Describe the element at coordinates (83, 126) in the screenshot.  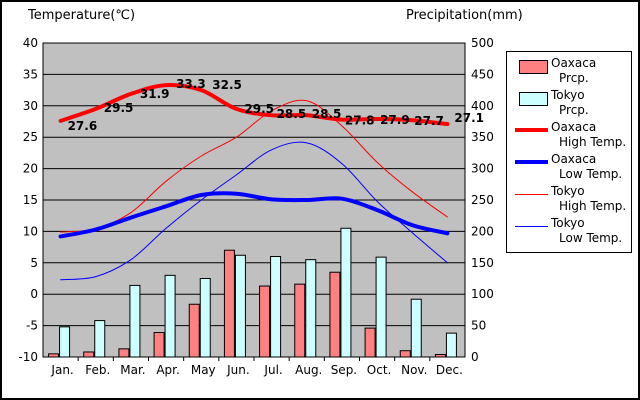
I see `point-label: 27.6` at that location.